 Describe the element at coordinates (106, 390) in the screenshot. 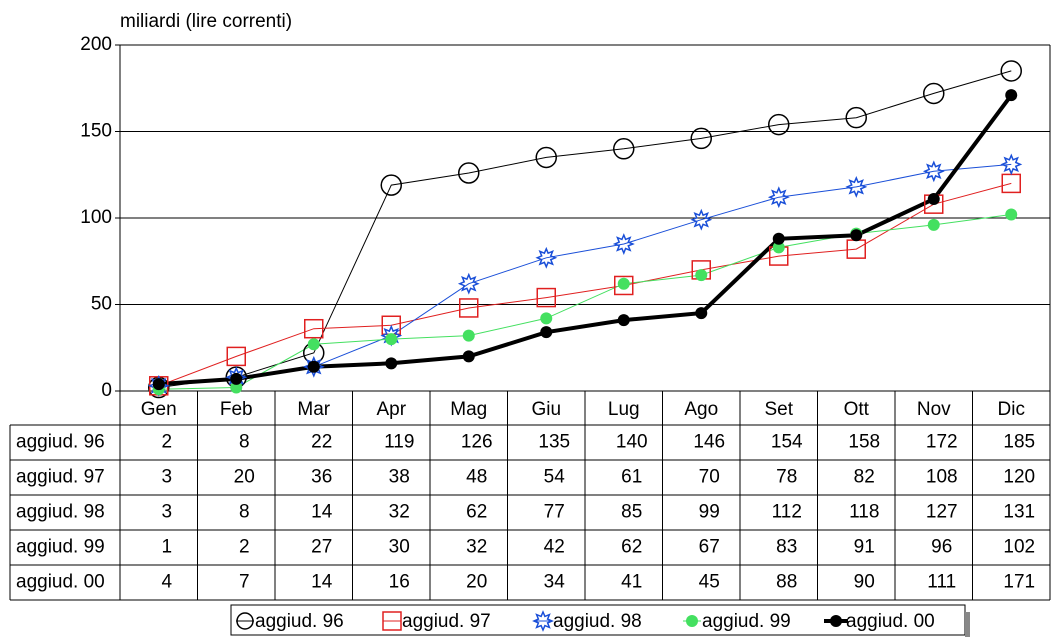

I see `y-tick-label: 0` at that location.